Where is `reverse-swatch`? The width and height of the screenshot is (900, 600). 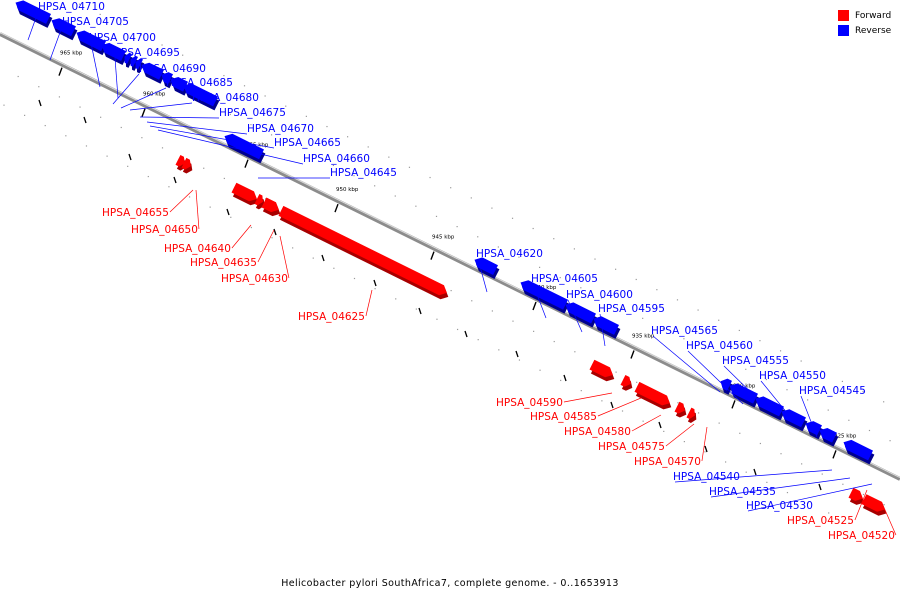
reverse-swatch is located at coordinates (843, 30).